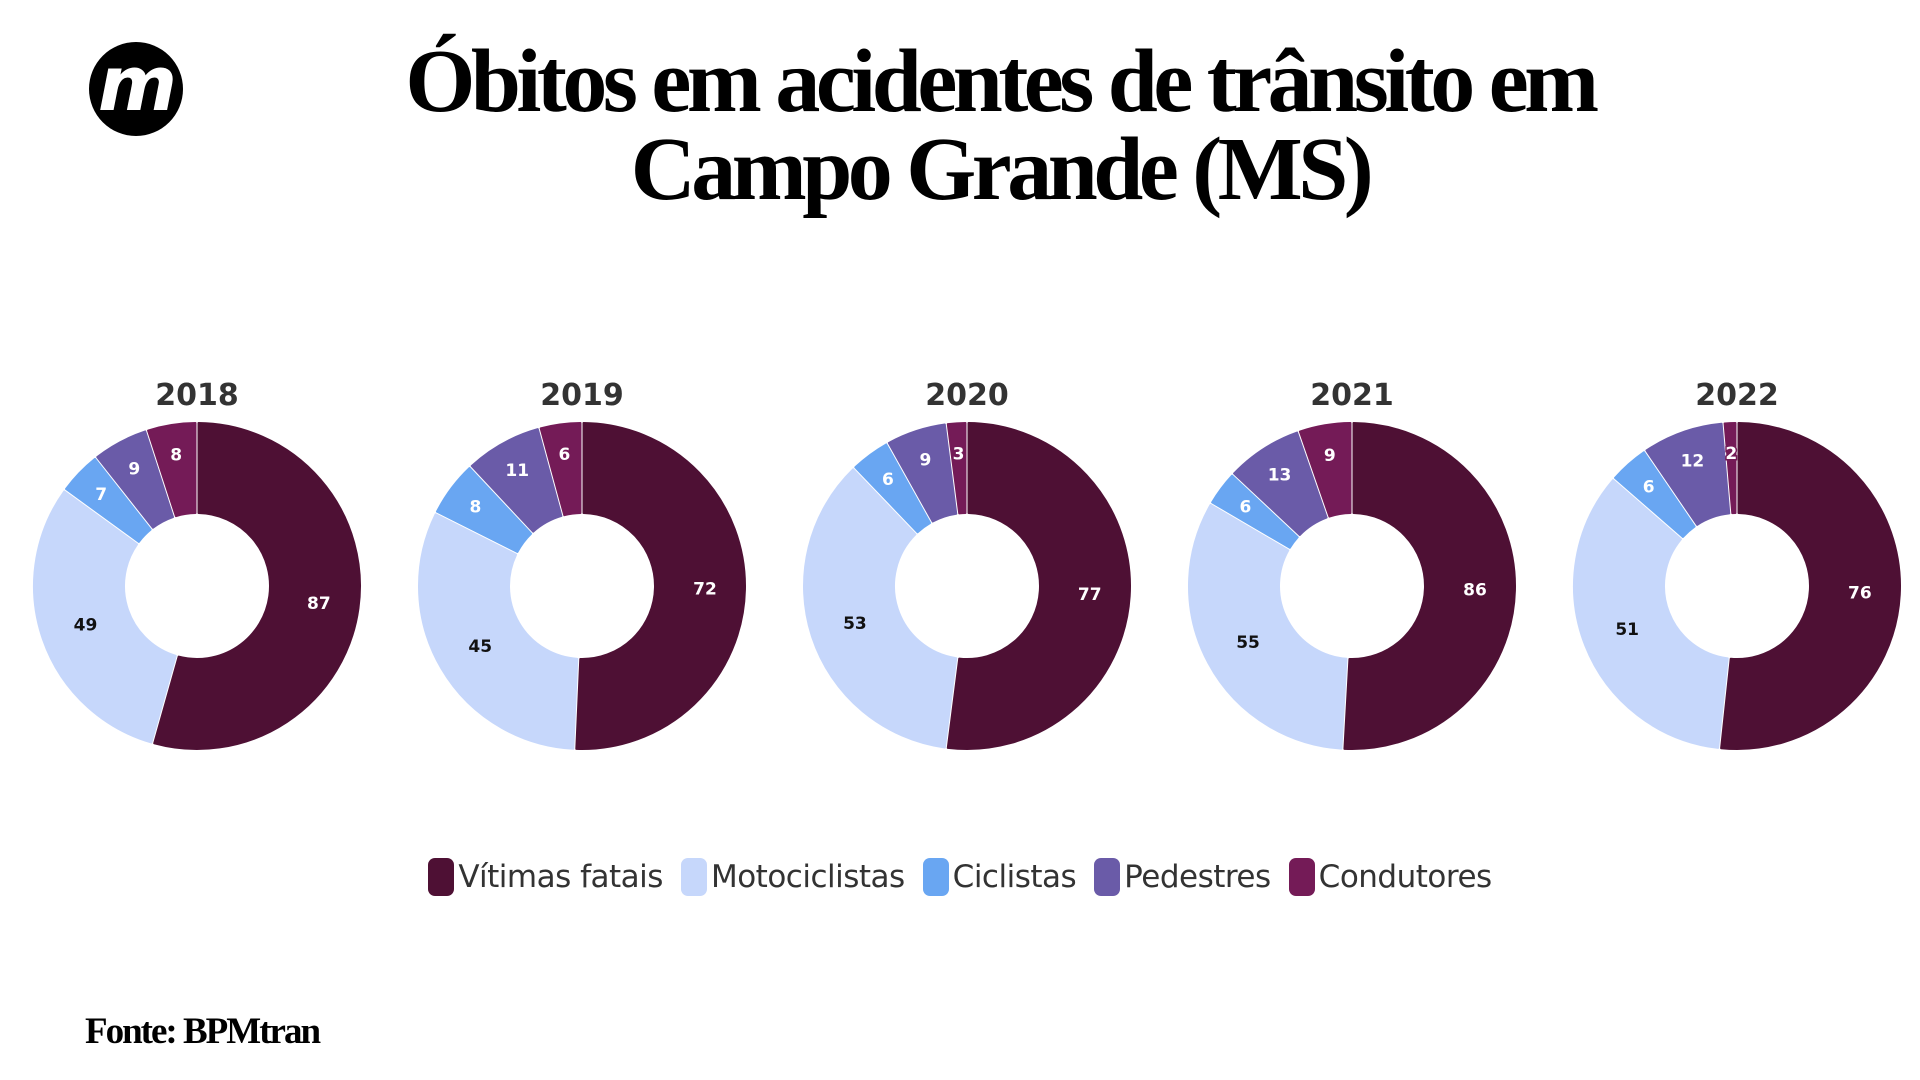 The height and width of the screenshot is (1080, 1920). I want to click on slice-label-vitimas-fatais: 87, so click(319, 604).